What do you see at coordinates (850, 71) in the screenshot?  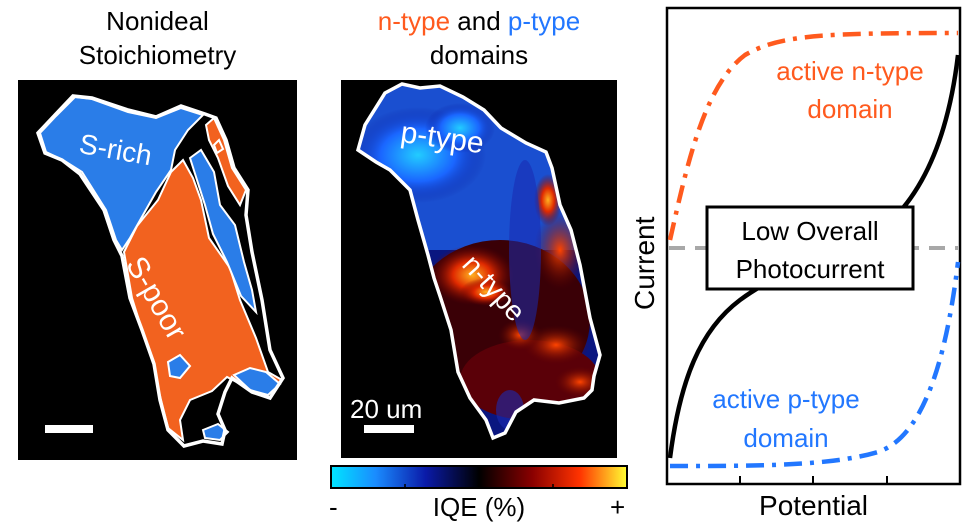 I see `label-active-n-line1: active n-type` at bounding box center [850, 71].